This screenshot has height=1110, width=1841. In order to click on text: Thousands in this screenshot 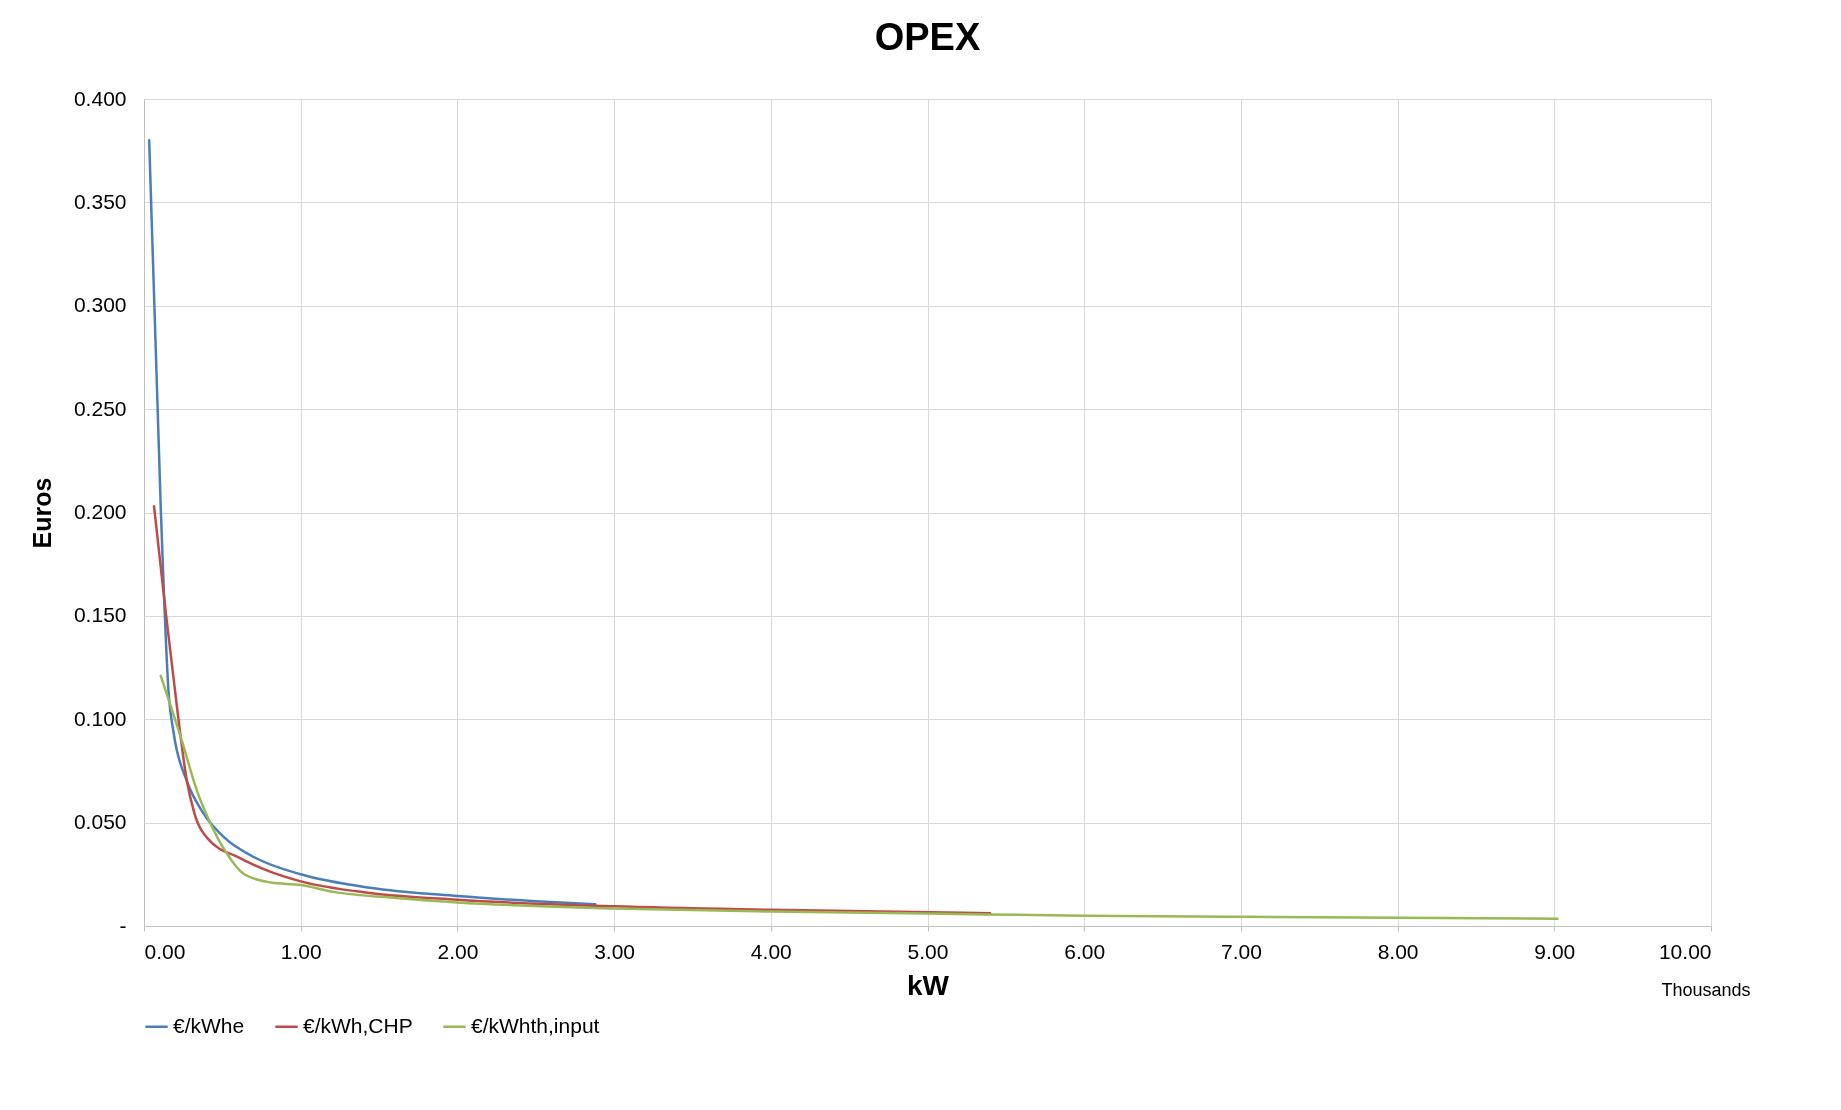, I will do `click(1706, 990)`.